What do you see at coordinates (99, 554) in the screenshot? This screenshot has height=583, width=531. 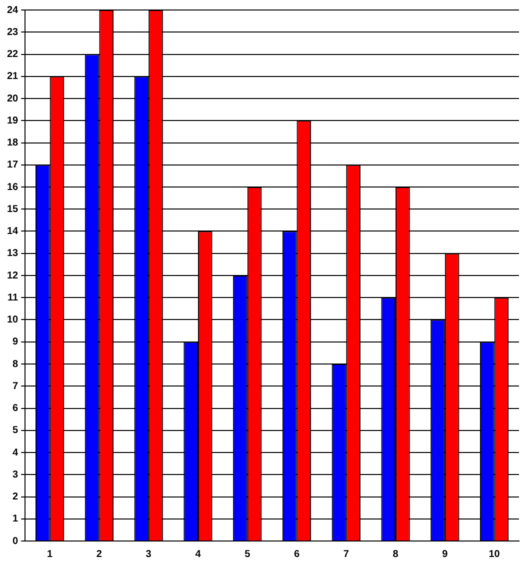 I see `x-tick-label: 2` at bounding box center [99, 554].